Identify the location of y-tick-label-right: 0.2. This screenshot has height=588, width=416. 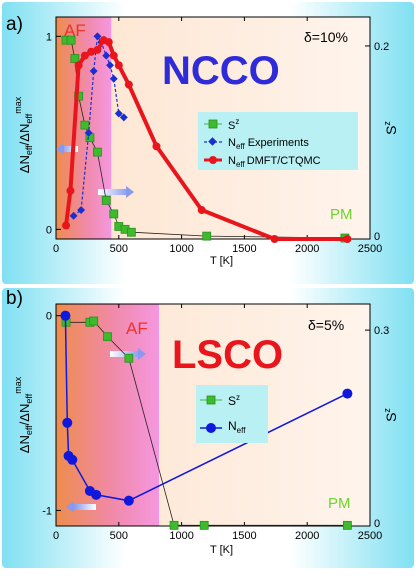
(381, 47).